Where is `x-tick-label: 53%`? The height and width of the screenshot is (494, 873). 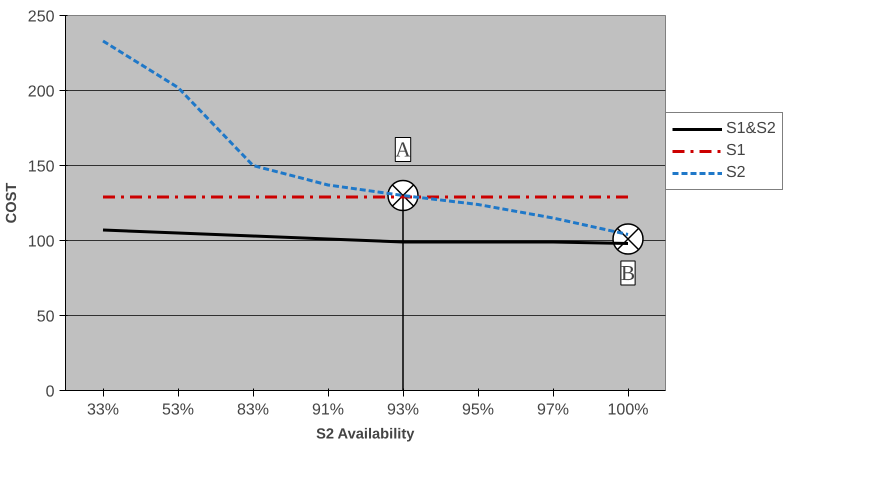
x-tick-label: 53% is located at coordinates (178, 410).